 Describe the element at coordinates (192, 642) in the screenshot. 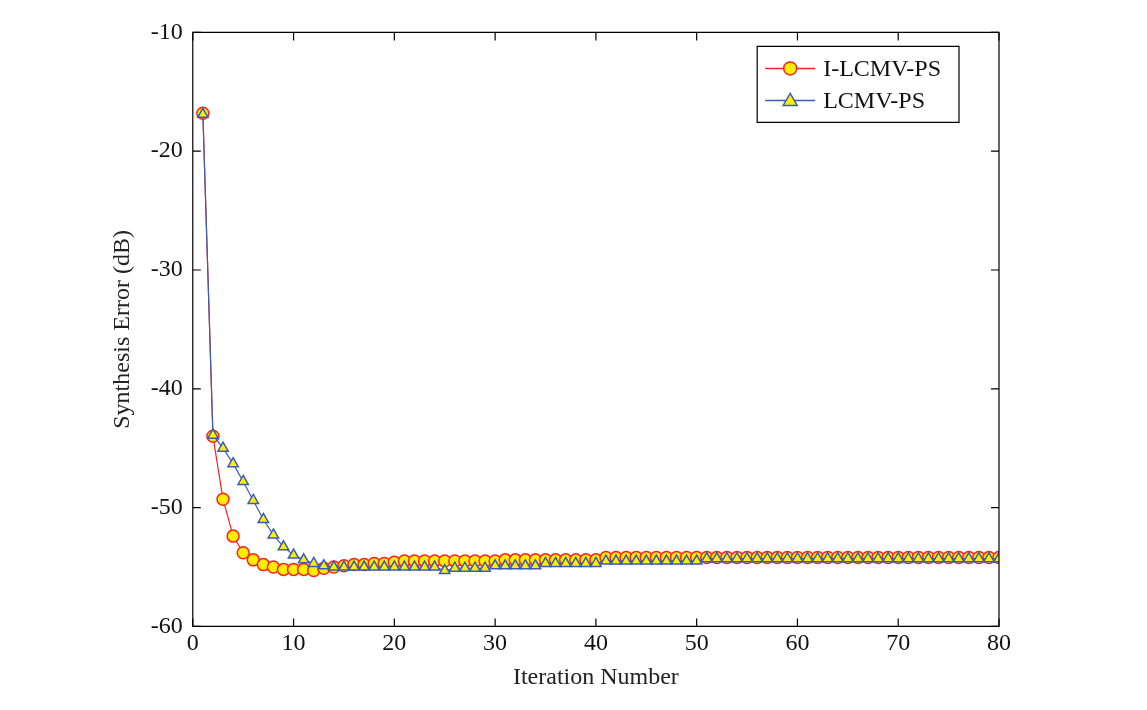

I see `x-tick-label: 0` at that location.